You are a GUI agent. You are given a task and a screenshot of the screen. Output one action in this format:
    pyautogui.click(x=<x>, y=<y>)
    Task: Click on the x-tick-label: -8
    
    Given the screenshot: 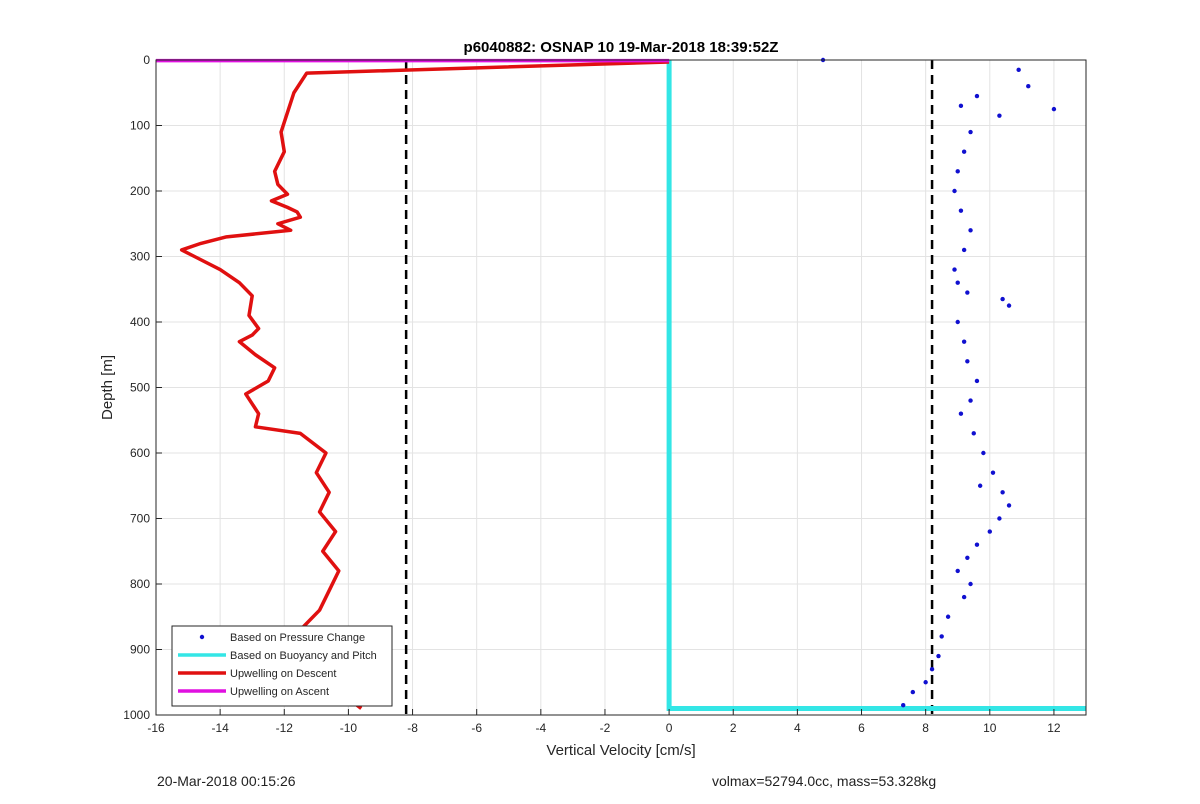 What is the action you would take?
    pyautogui.click(x=412, y=728)
    